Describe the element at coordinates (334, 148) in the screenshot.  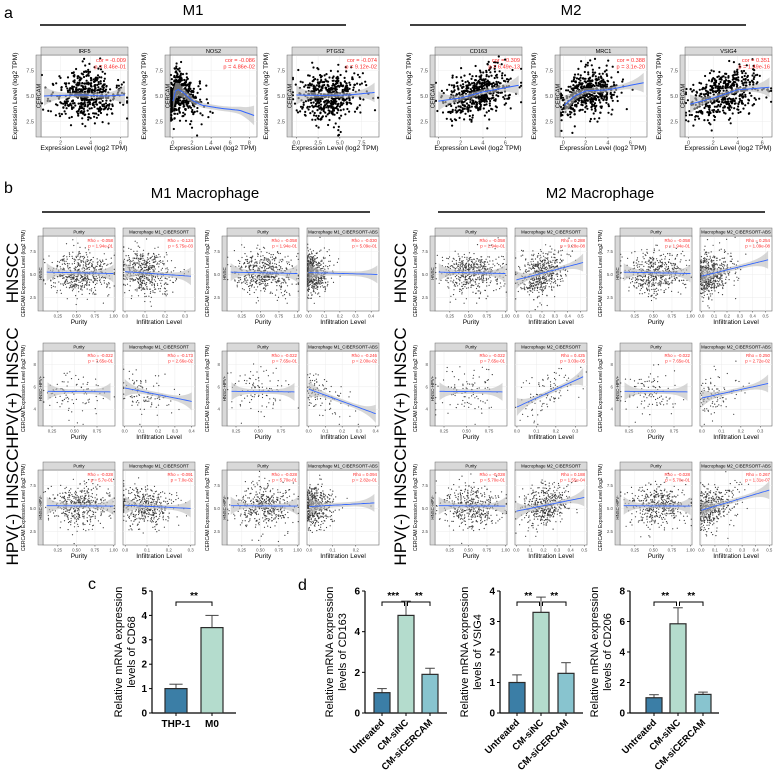
I see `x-axis-label: Expression Level (log2 TPM)` at that location.